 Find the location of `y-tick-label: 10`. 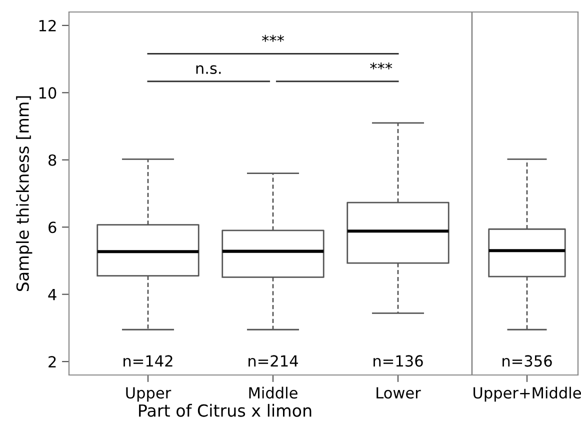

y-tick-label: 10 is located at coordinates (47, 93).